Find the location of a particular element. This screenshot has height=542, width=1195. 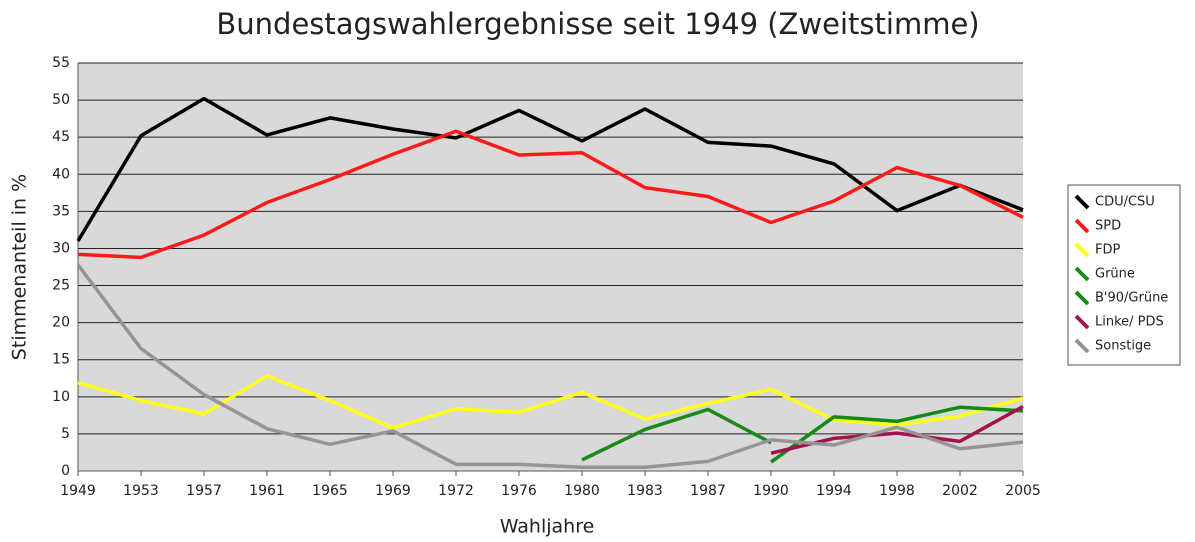

x-tick-label: 1965 is located at coordinates (330, 491).